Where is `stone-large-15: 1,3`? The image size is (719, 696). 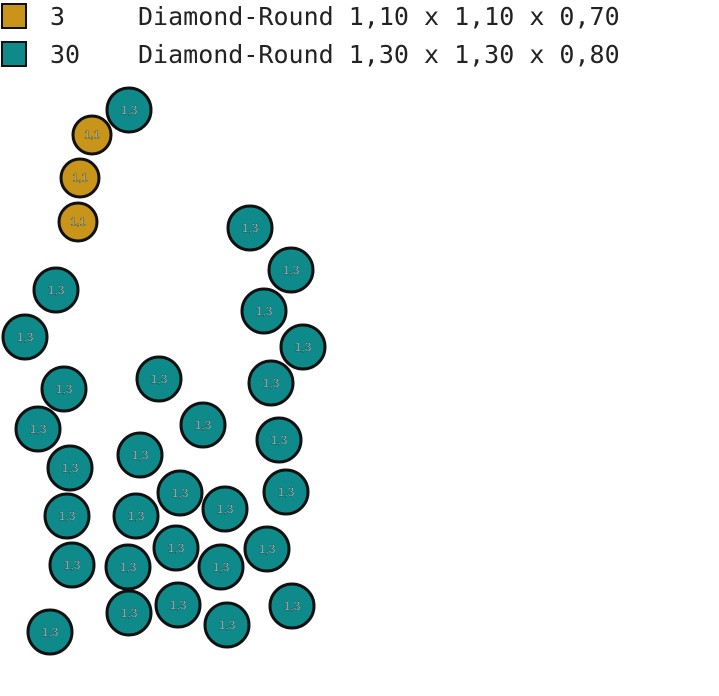
stone-large-15: 1,3 is located at coordinates (140, 455).